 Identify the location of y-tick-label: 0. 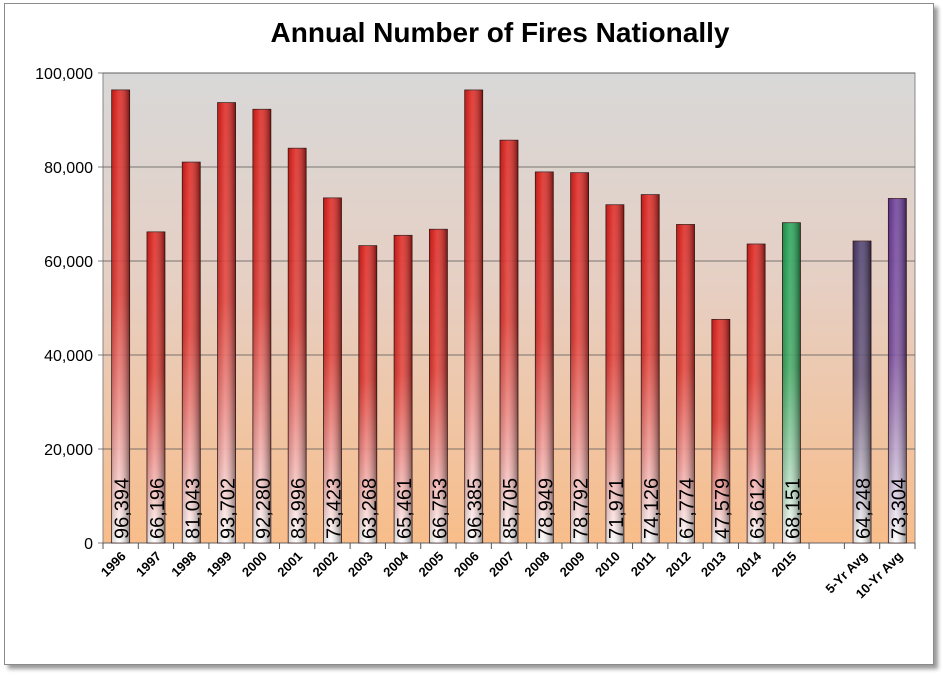
(88, 544).